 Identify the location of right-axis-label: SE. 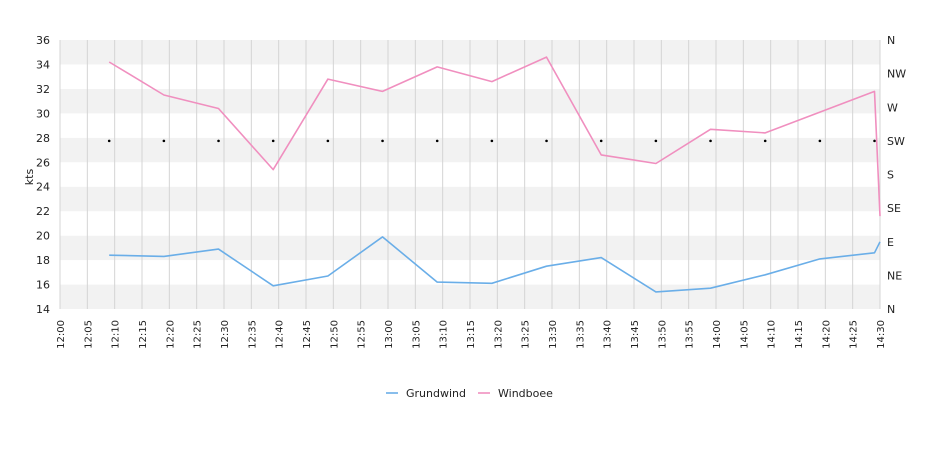
(894, 208).